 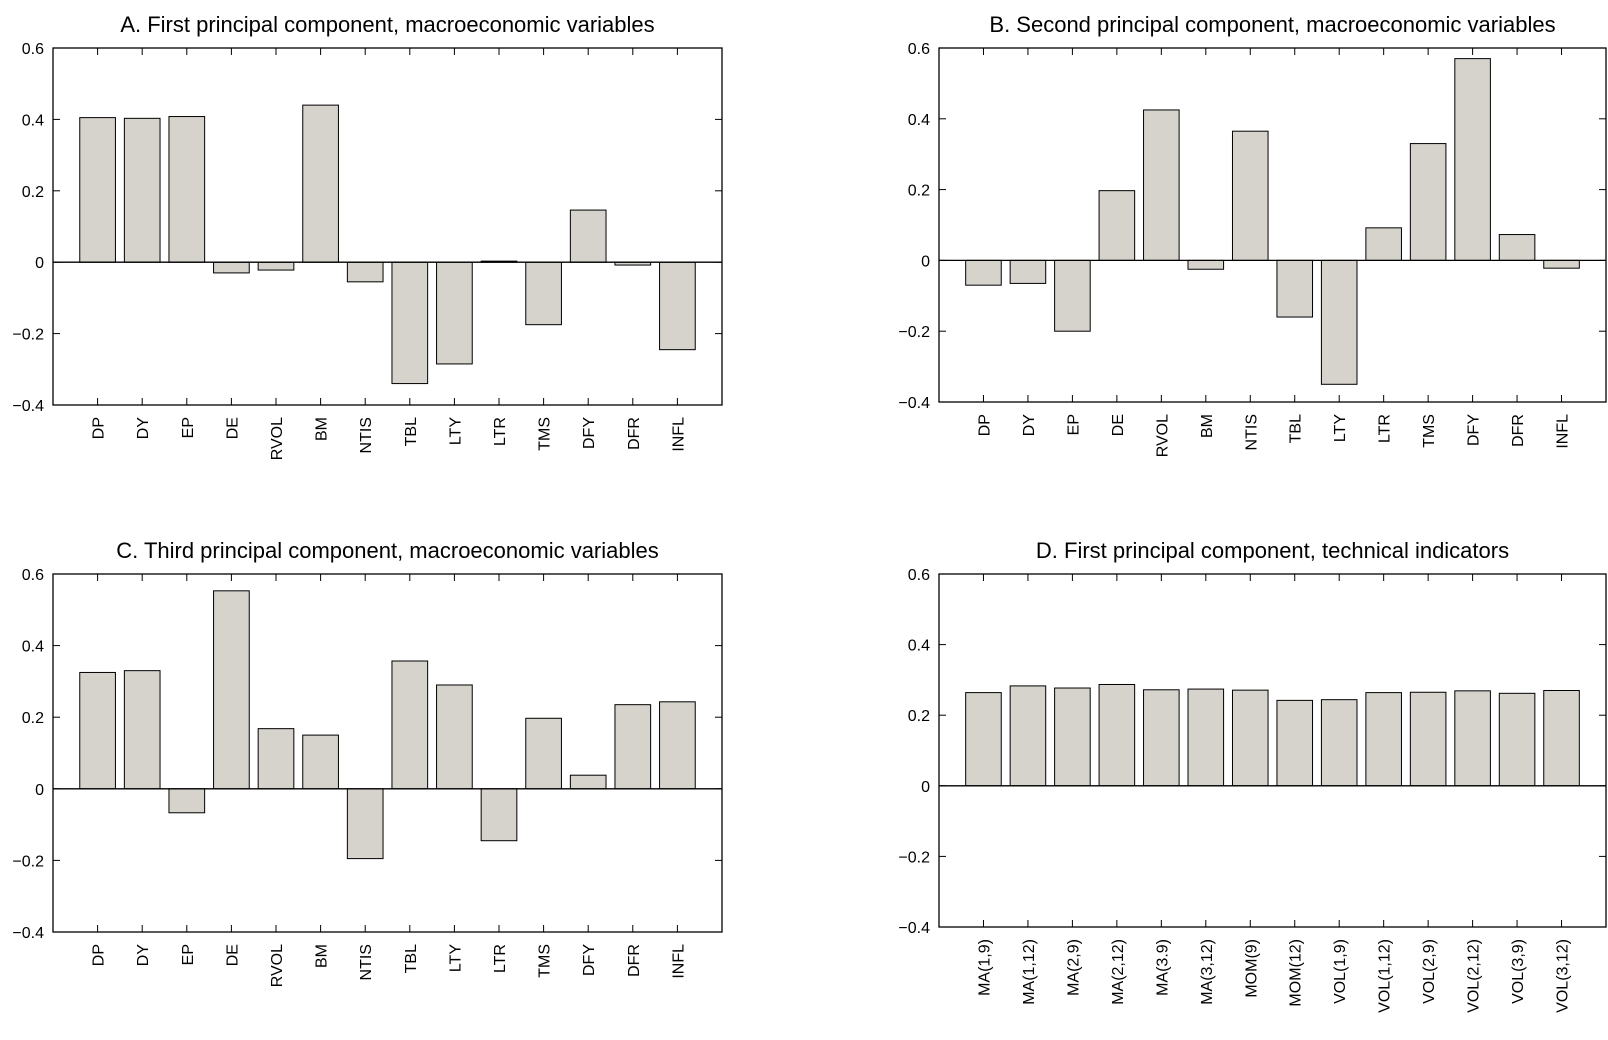 I want to click on x-tick-label: MA(1,12), so click(x=1029, y=972).